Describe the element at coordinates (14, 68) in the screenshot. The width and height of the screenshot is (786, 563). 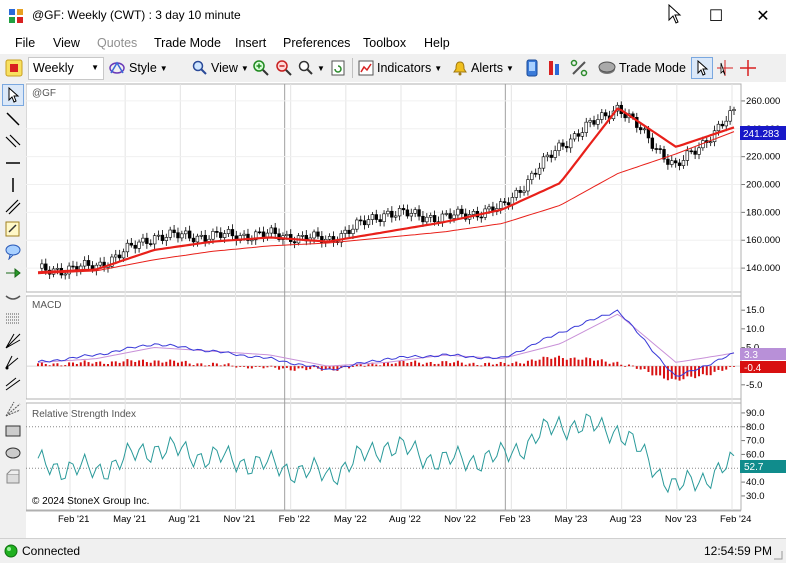
I see `symbol-link-icon` at that location.